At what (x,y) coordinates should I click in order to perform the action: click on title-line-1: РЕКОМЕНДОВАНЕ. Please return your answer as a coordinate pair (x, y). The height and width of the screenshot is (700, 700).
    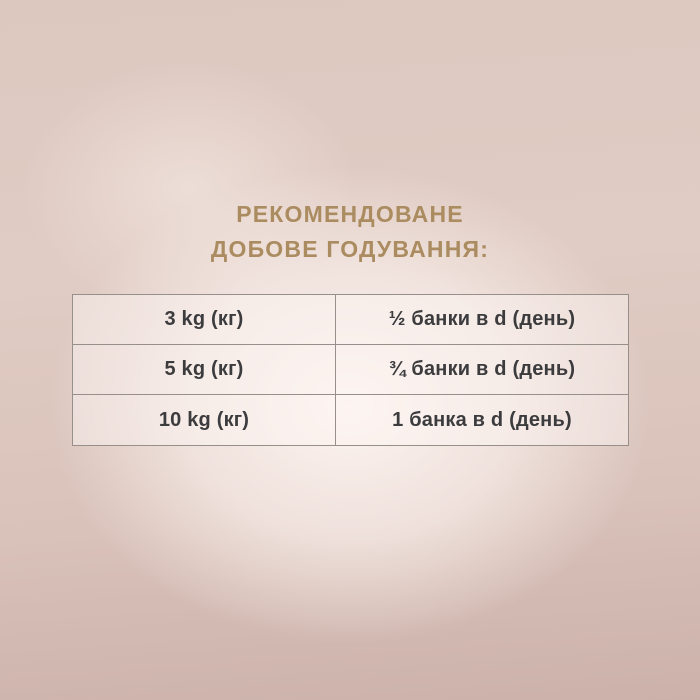
    Looking at the image, I should click on (350, 214).